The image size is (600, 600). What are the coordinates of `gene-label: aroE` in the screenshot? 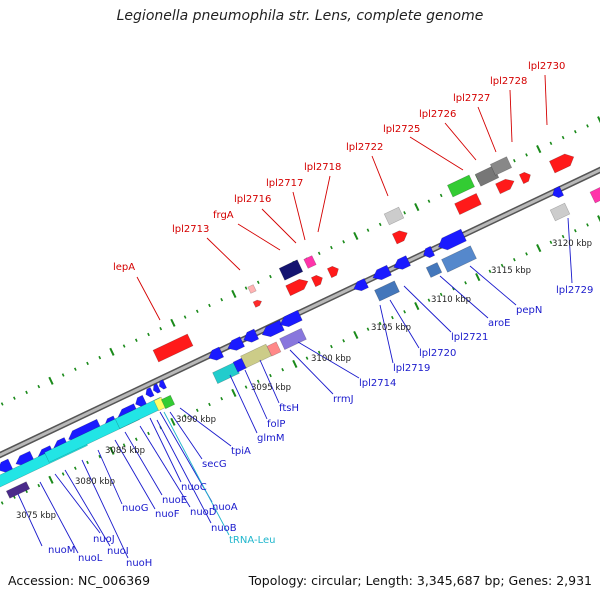 It's located at (499, 323).